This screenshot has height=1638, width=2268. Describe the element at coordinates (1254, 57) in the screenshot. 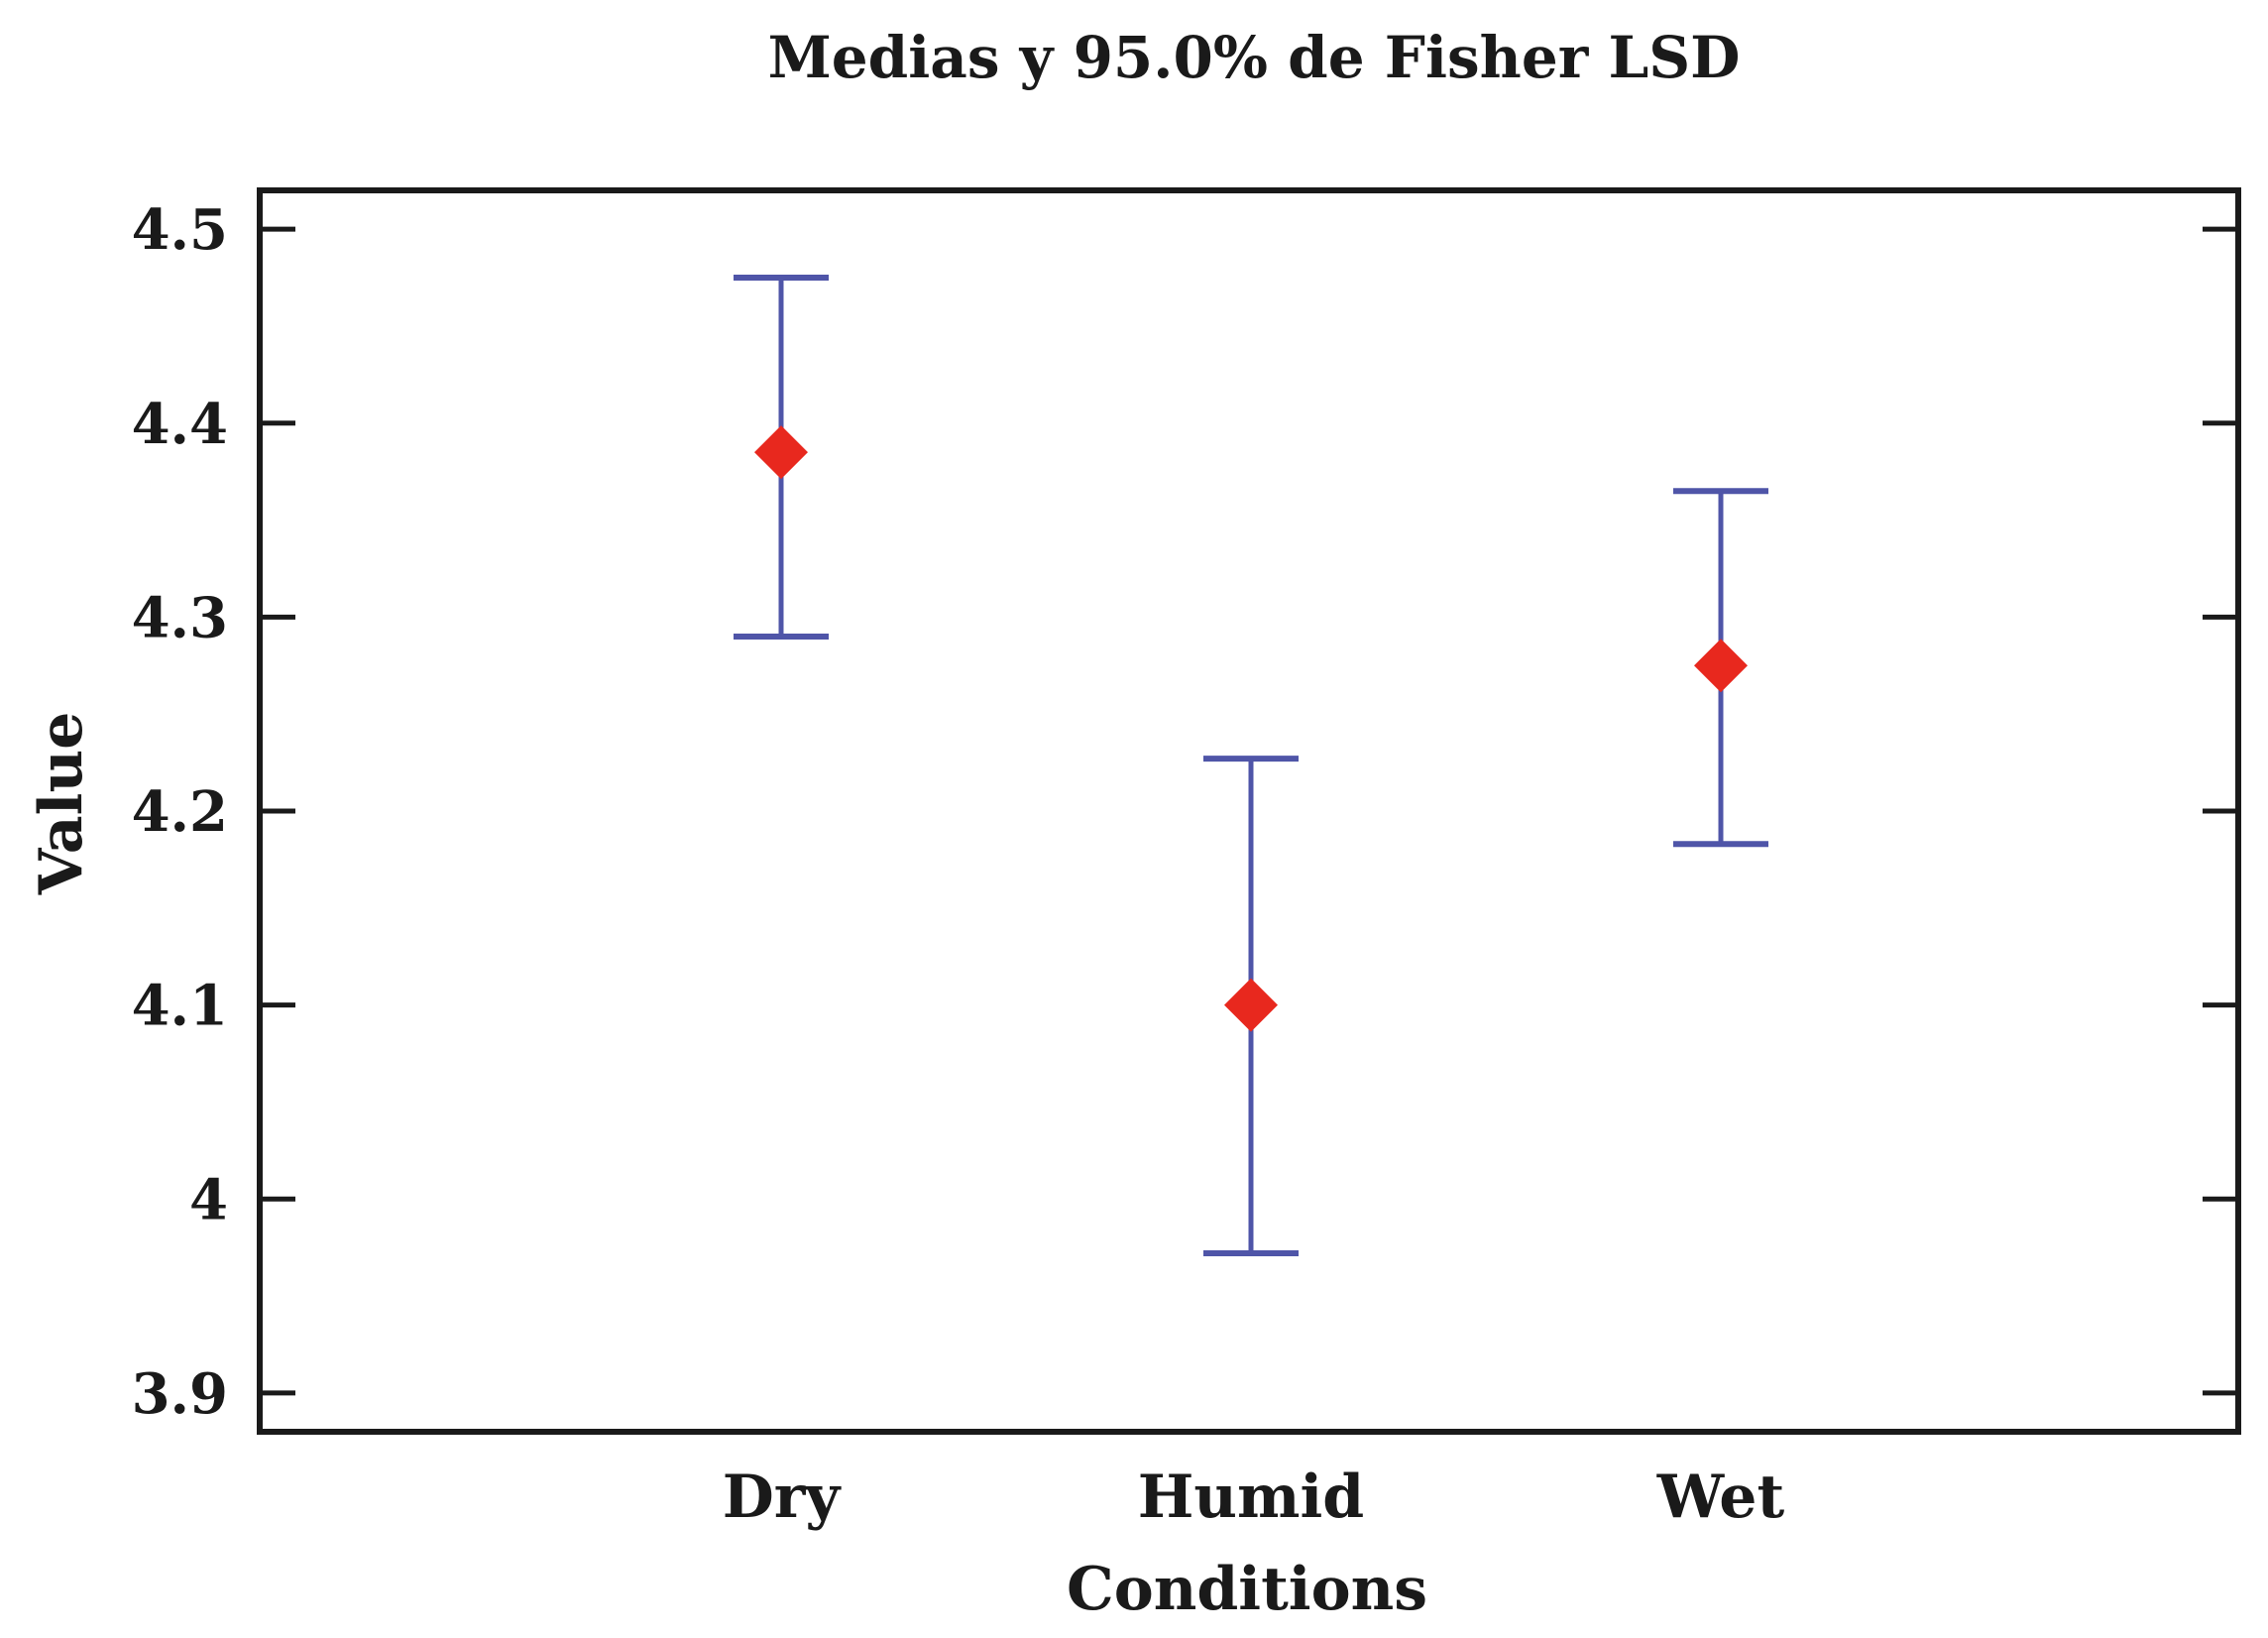

I see `chart-title: Medias y 95.0% de Fisher LSD` at that location.